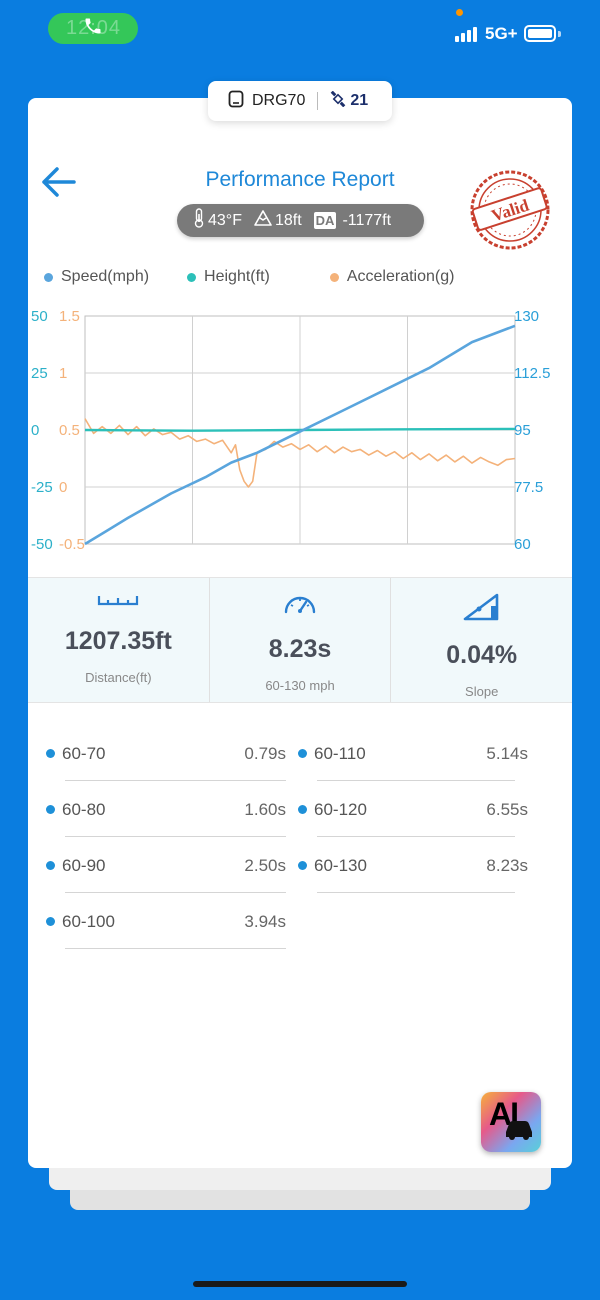 The width and height of the screenshot is (600, 1300). What do you see at coordinates (338, 101) in the screenshot?
I see `satellite-icon` at bounding box center [338, 101].